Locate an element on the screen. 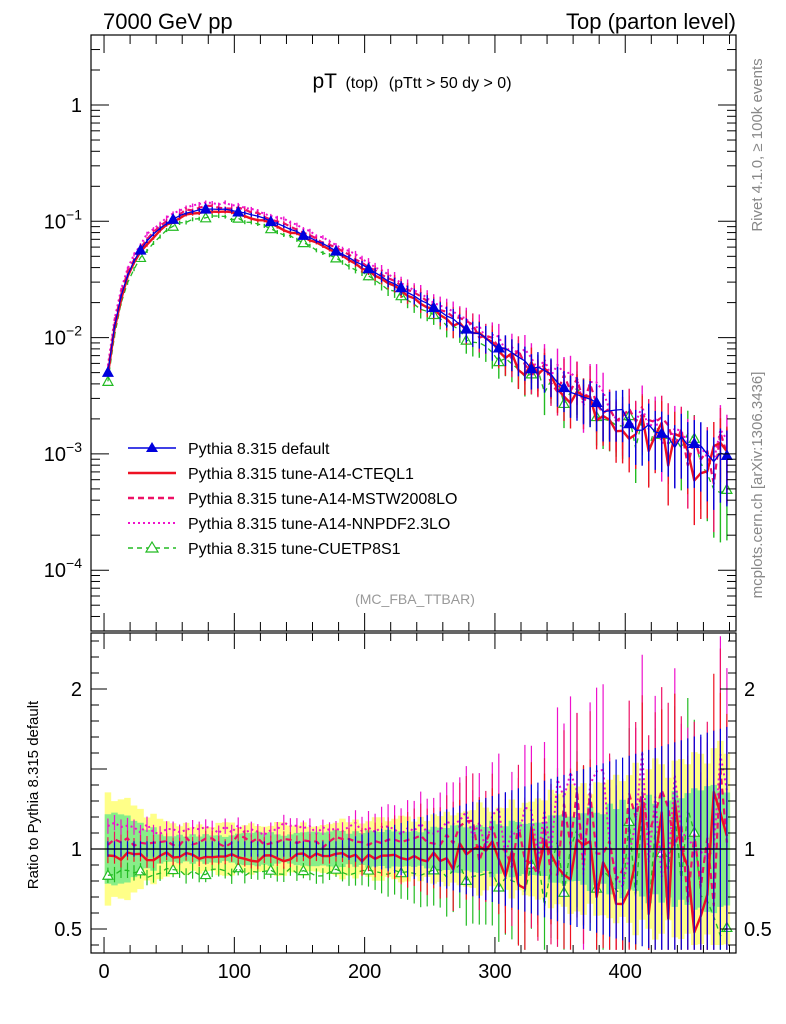 The height and width of the screenshot is (1024, 786). ratio-line-cteql1 is located at coordinates (418, 862).